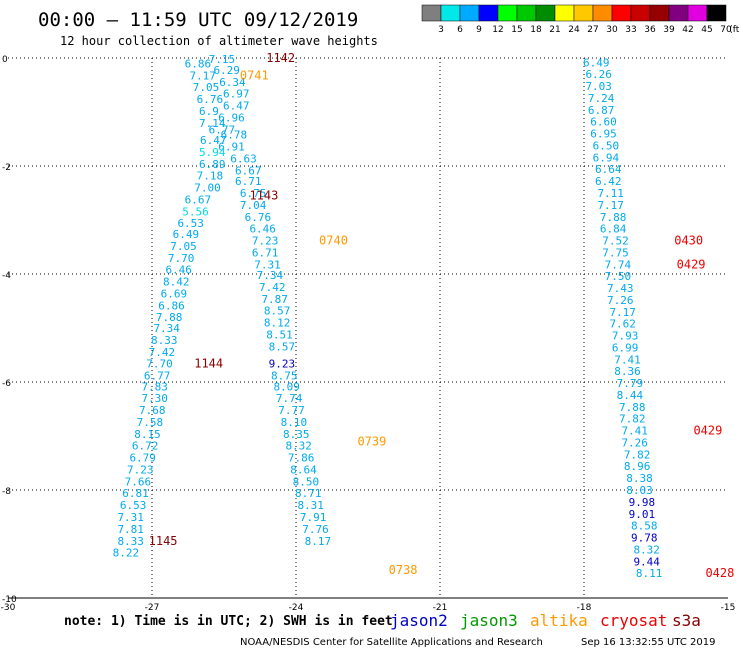  I want to click on data-point-cryosat: 9.44, so click(646, 561).